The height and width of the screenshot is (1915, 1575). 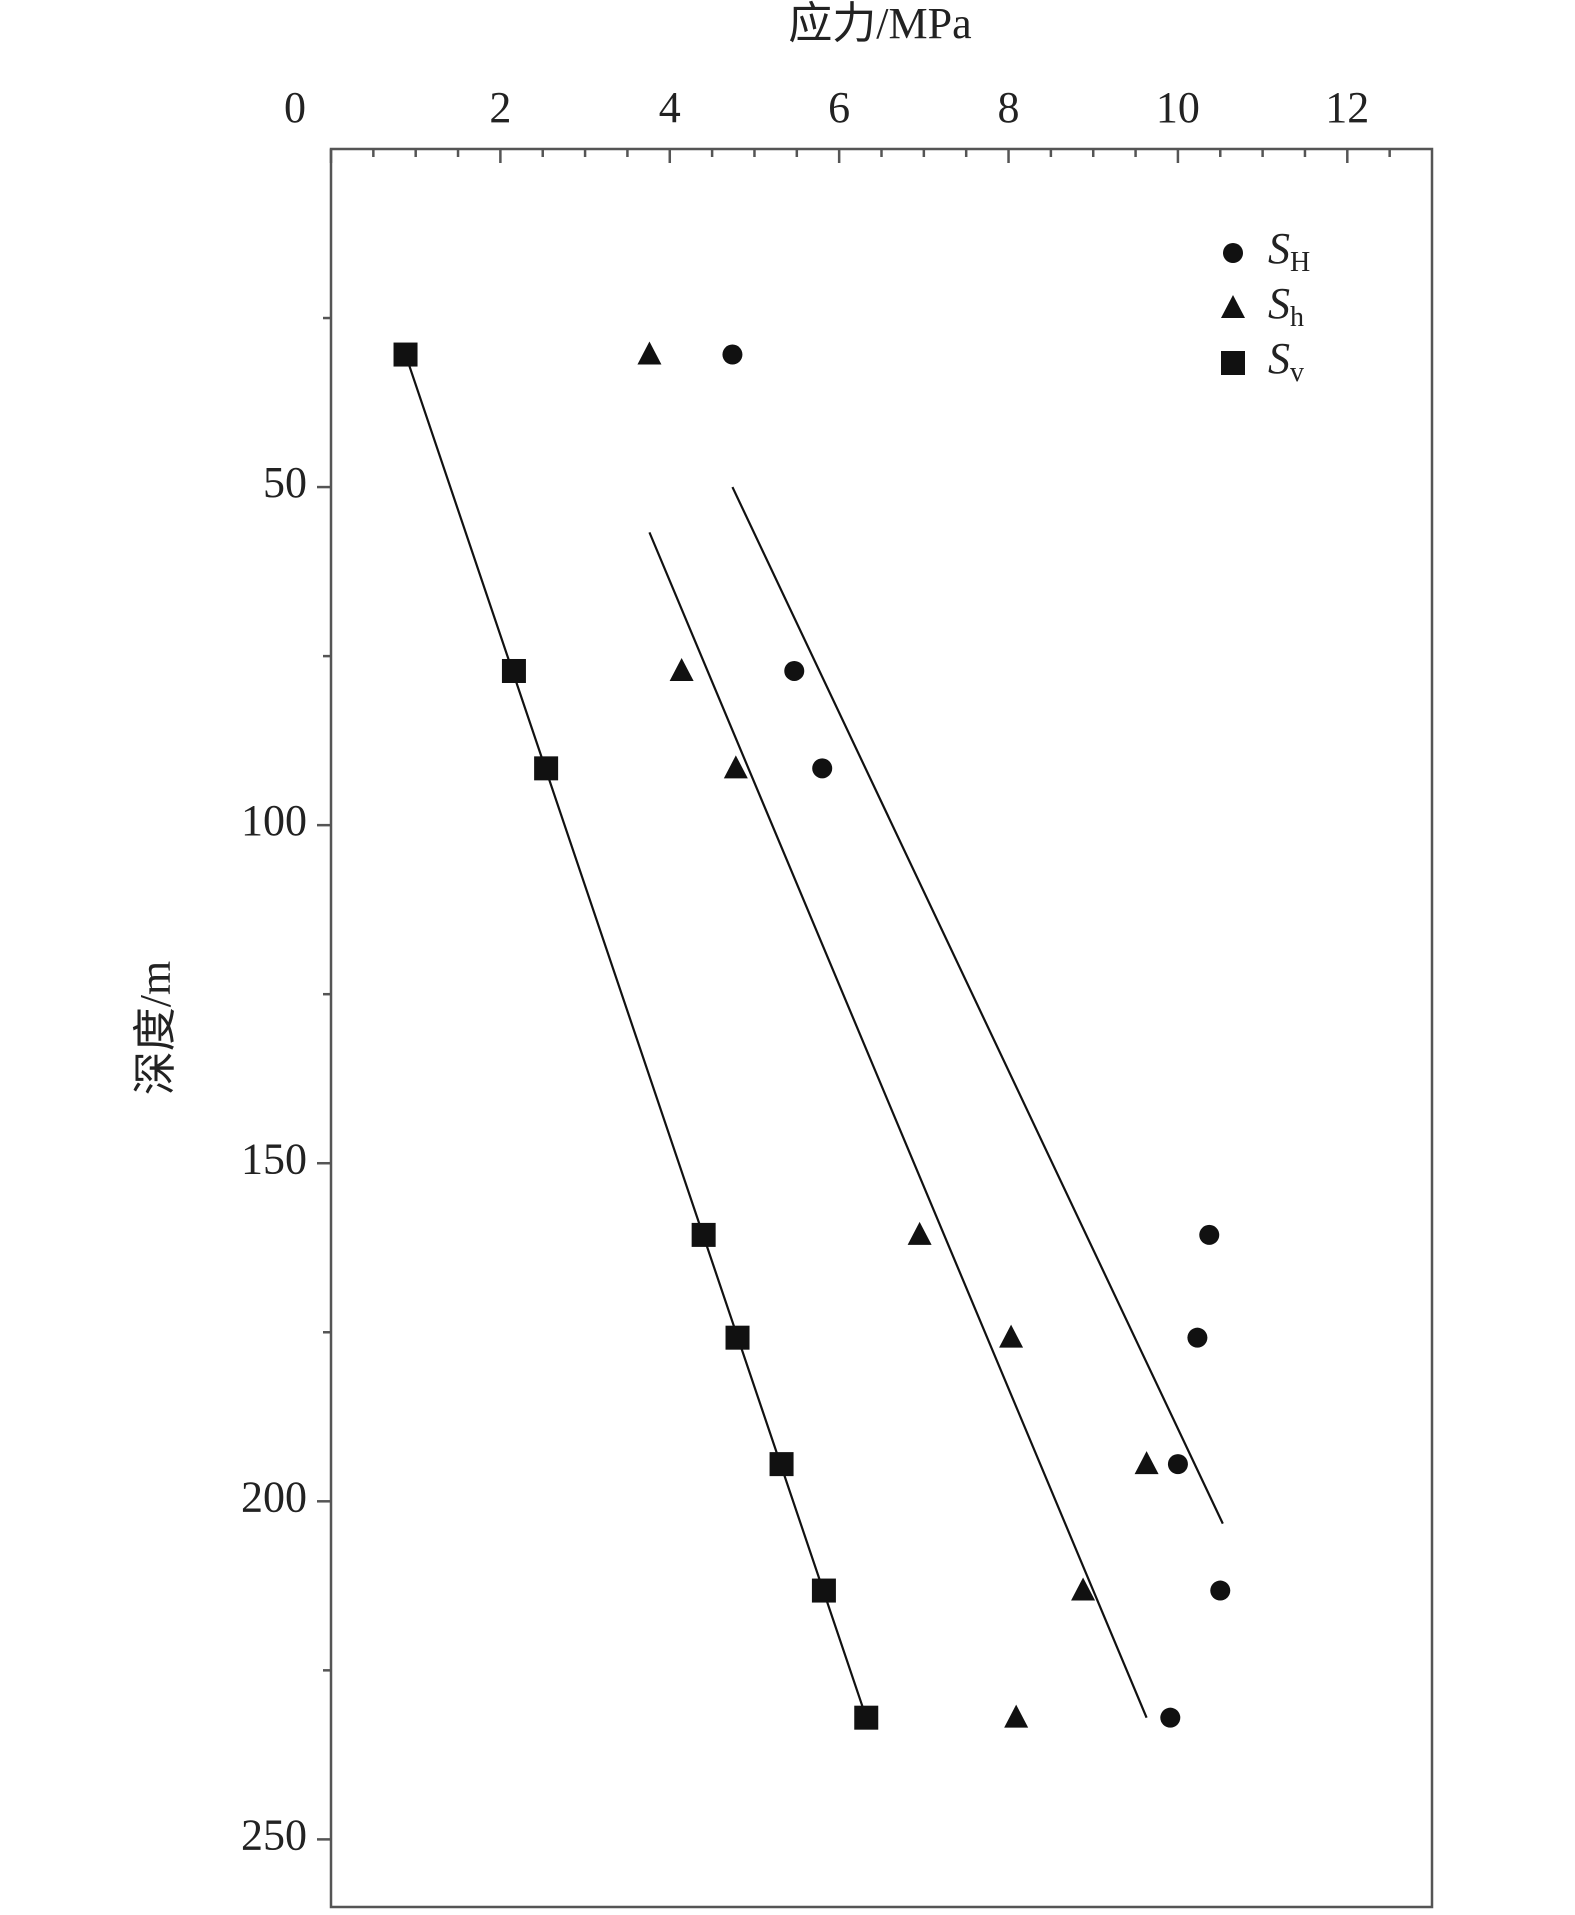 What do you see at coordinates (274, 820) in the screenshot?
I see `y-tick-label: 100` at bounding box center [274, 820].